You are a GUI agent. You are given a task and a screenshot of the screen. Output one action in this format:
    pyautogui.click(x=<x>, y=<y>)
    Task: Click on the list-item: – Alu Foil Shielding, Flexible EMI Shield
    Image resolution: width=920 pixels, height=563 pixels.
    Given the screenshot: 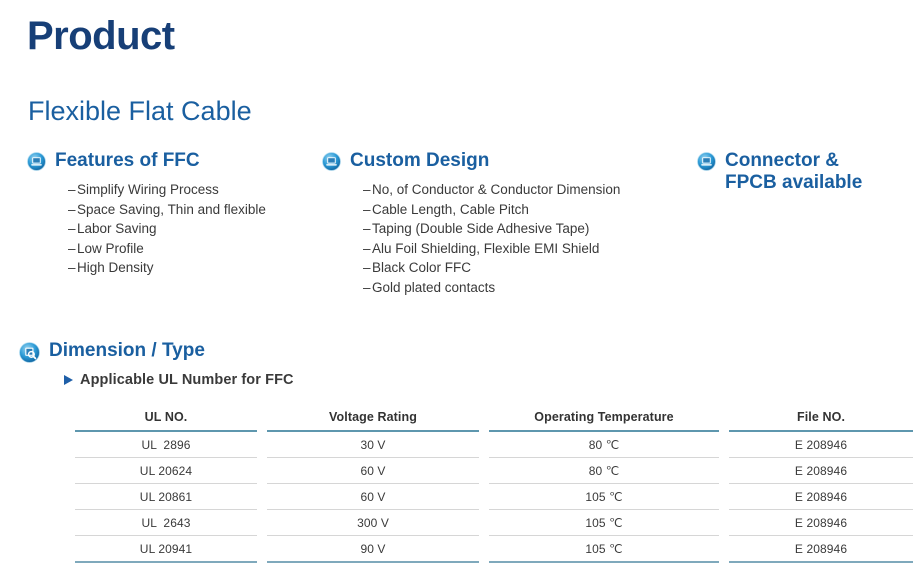 What is the action you would take?
    pyautogui.click(x=491, y=249)
    